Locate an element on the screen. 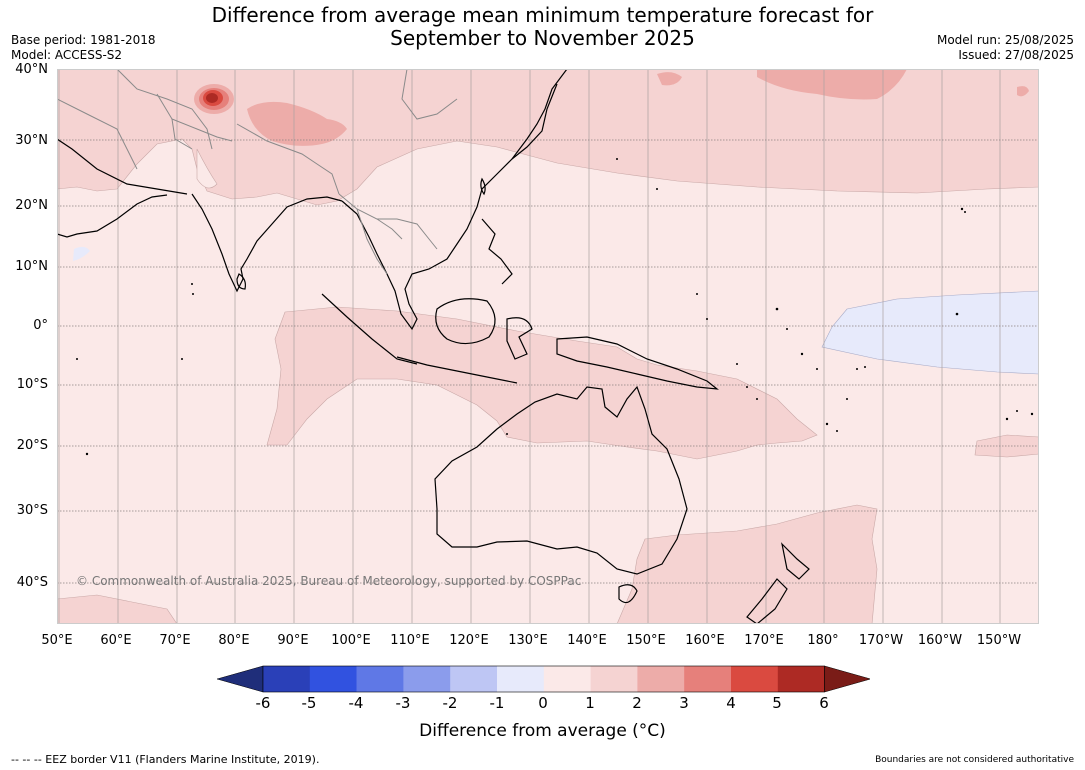 The width and height of the screenshot is (1085, 770). colorbar-tick: -2 is located at coordinates (450, 703).